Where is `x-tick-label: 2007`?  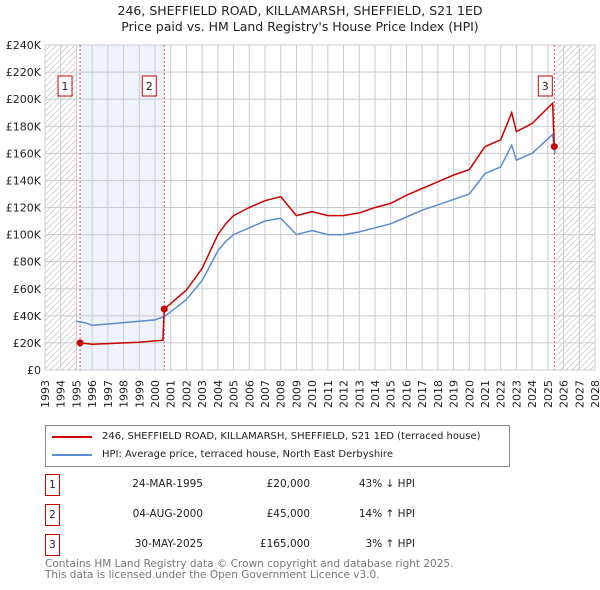
x-tick-label: 2007 is located at coordinates (265, 394).